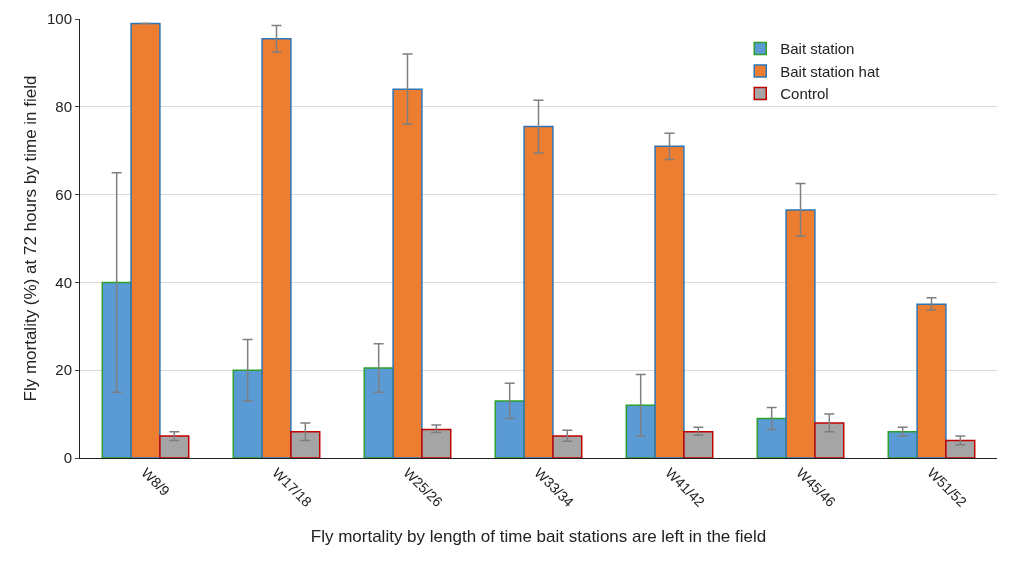 The height and width of the screenshot is (573, 1017). I want to click on legend-label: Bait station, so click(817, 49).